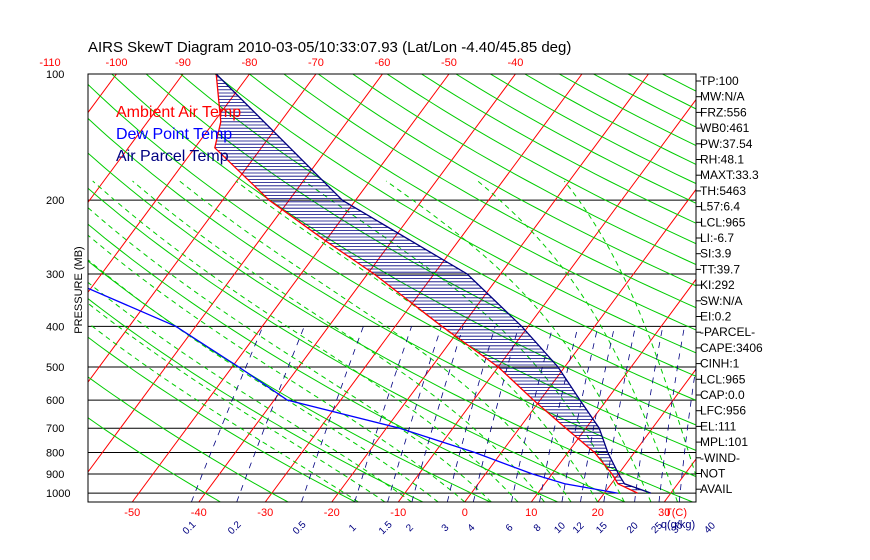 The height and width of the screenshot is (560, 870). Describe the element at coordinates (716, 317) in the screenshot. I see `annotation-label: EI:0.2` at that location.